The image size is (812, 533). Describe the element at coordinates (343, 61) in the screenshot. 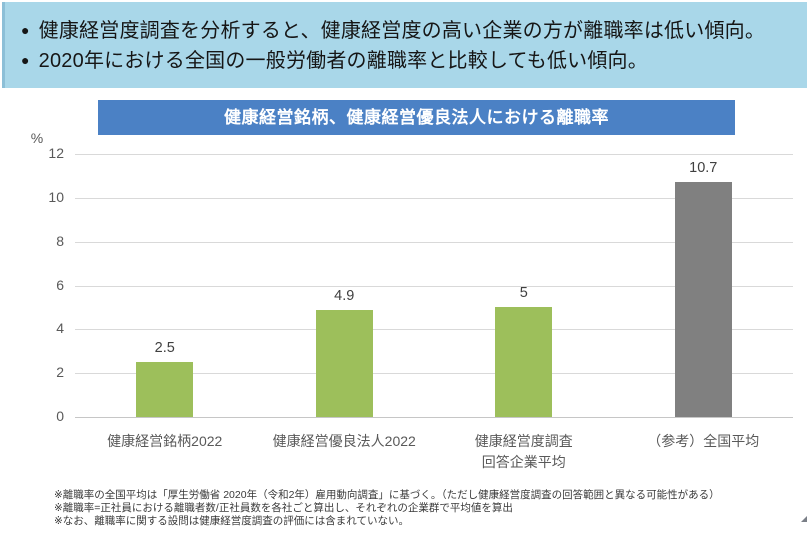

I see `header-bullet-text: 2020年における全国の一般労働者の離職率と比較しても低い傾向。` at that location.